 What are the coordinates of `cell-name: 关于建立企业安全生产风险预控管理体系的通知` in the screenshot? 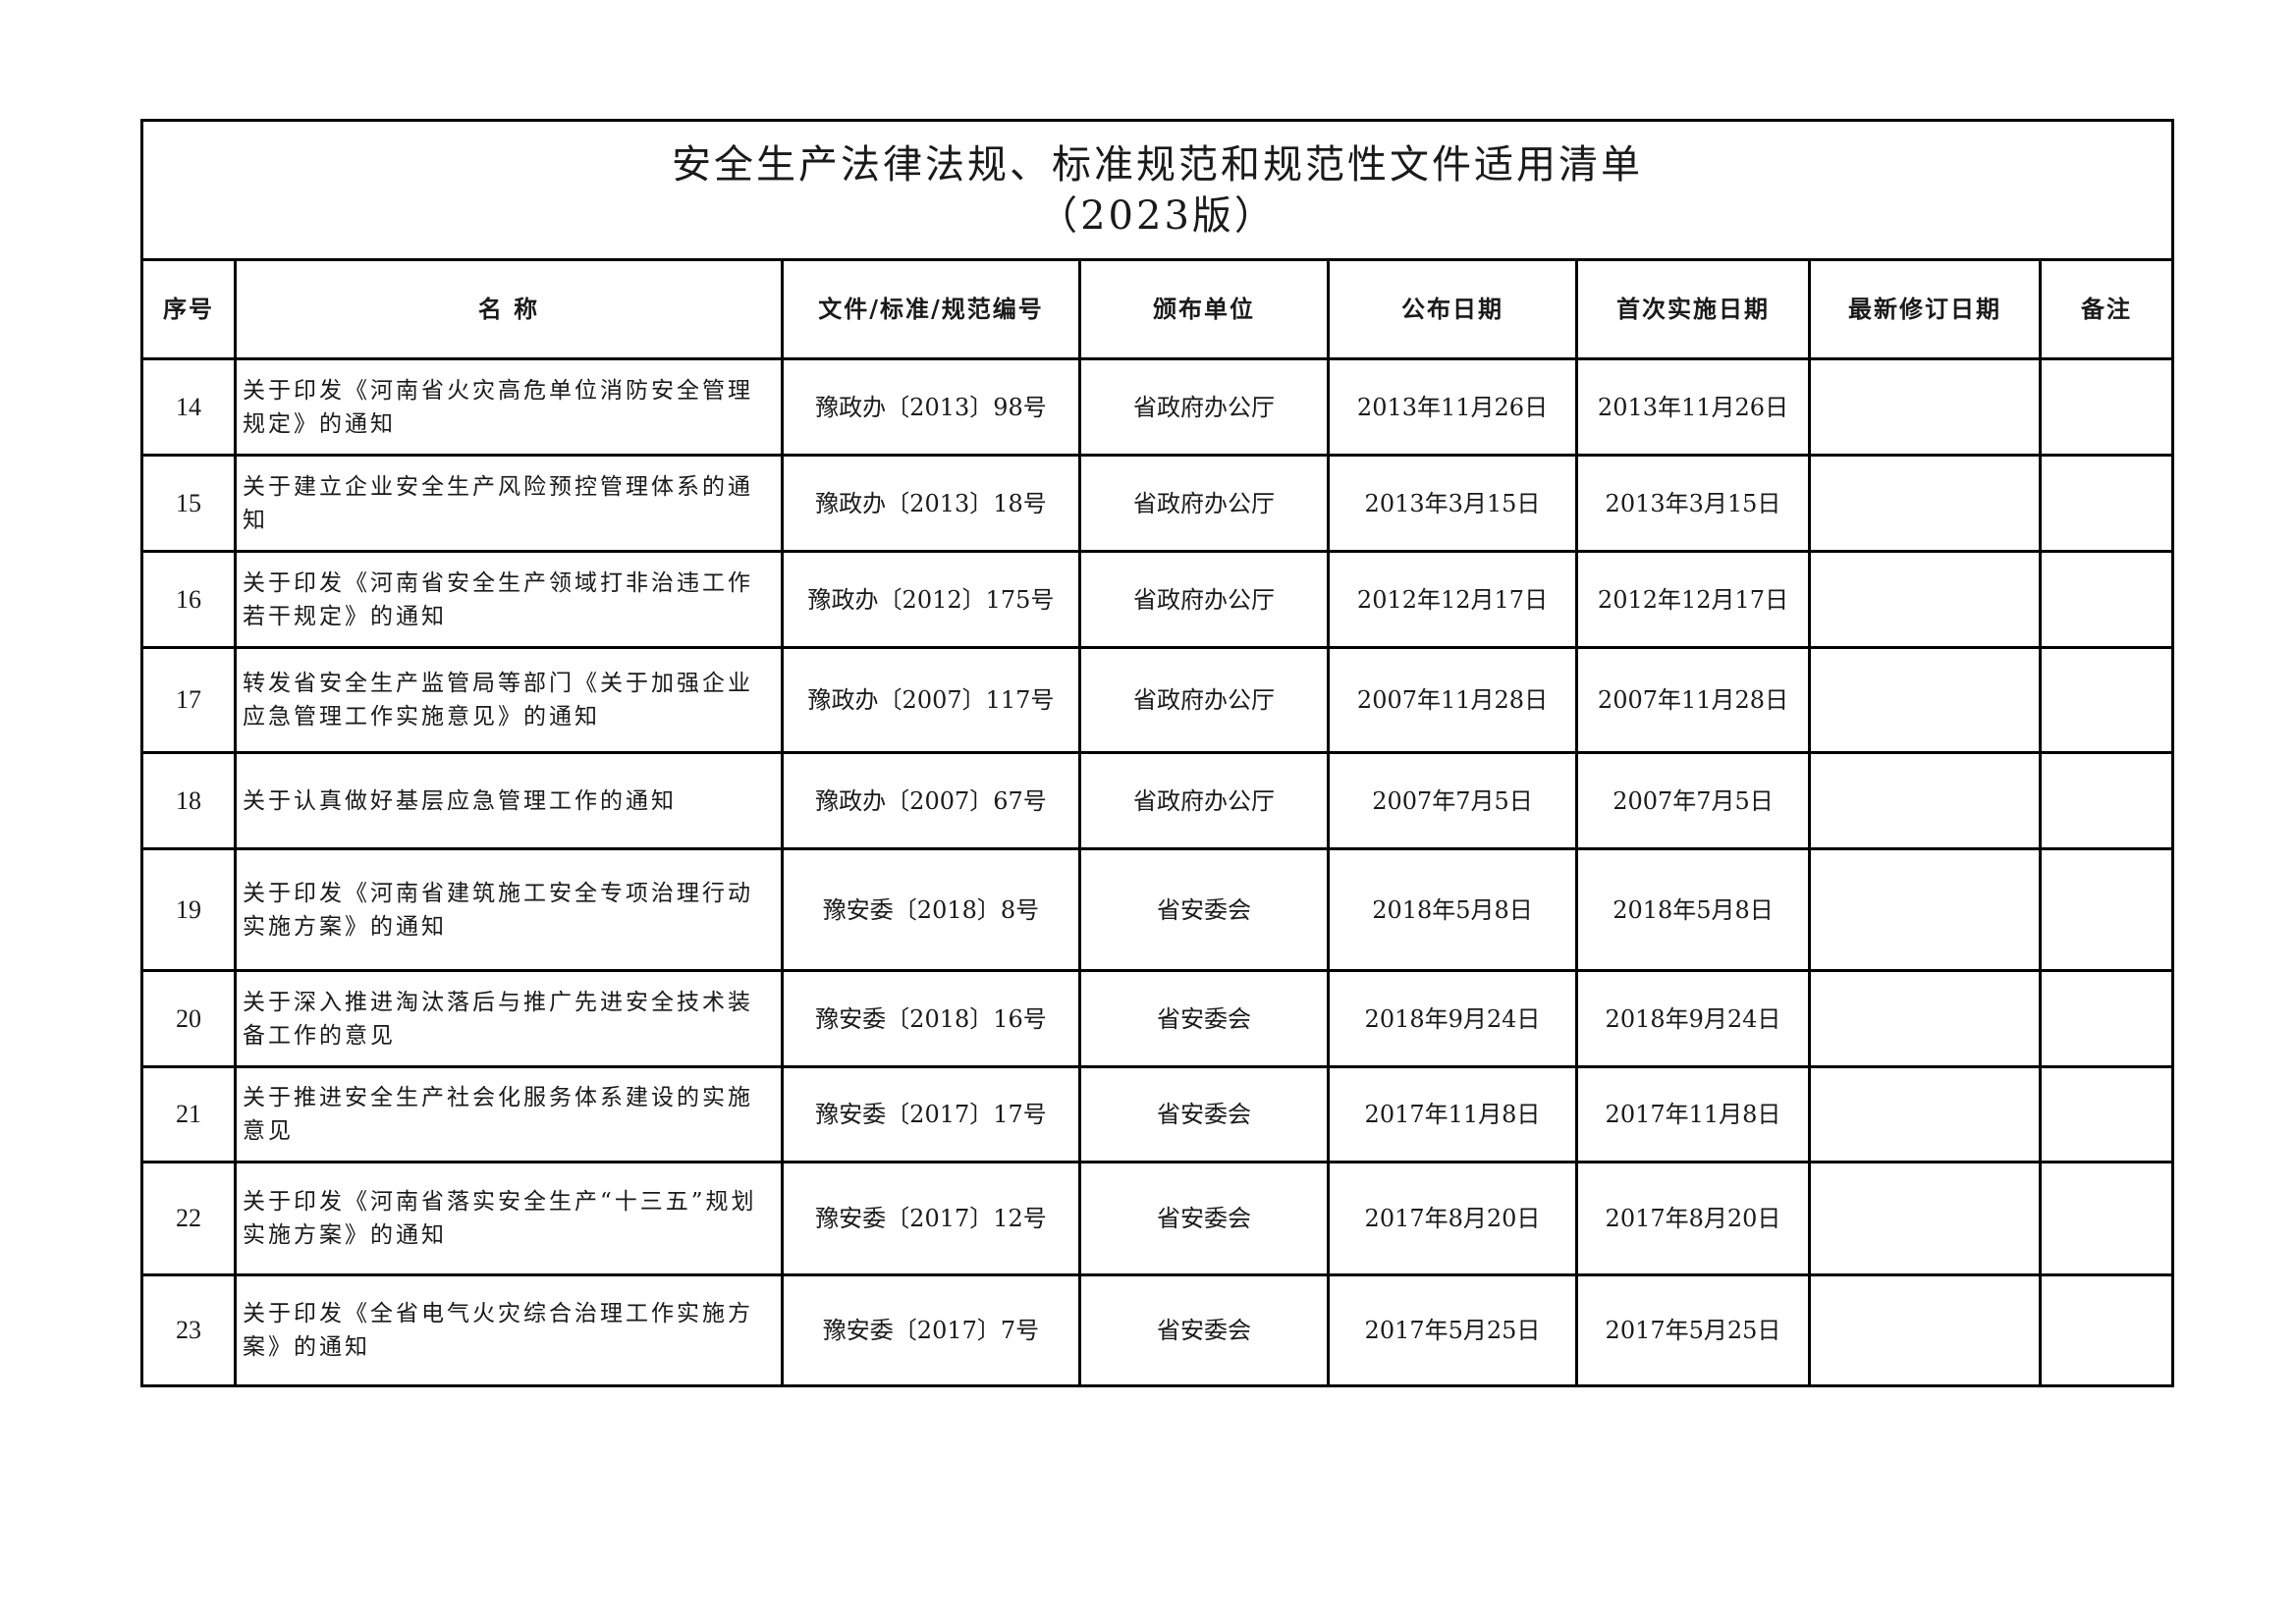 It's located at (509, 503).